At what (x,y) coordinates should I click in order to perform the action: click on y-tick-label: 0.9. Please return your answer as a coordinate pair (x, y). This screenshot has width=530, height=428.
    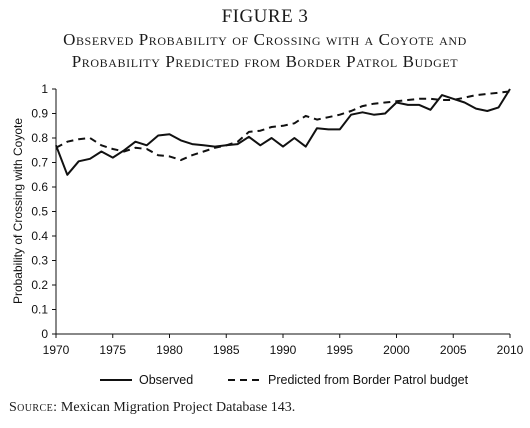
    Looking at the image, I should click on (39, 114).